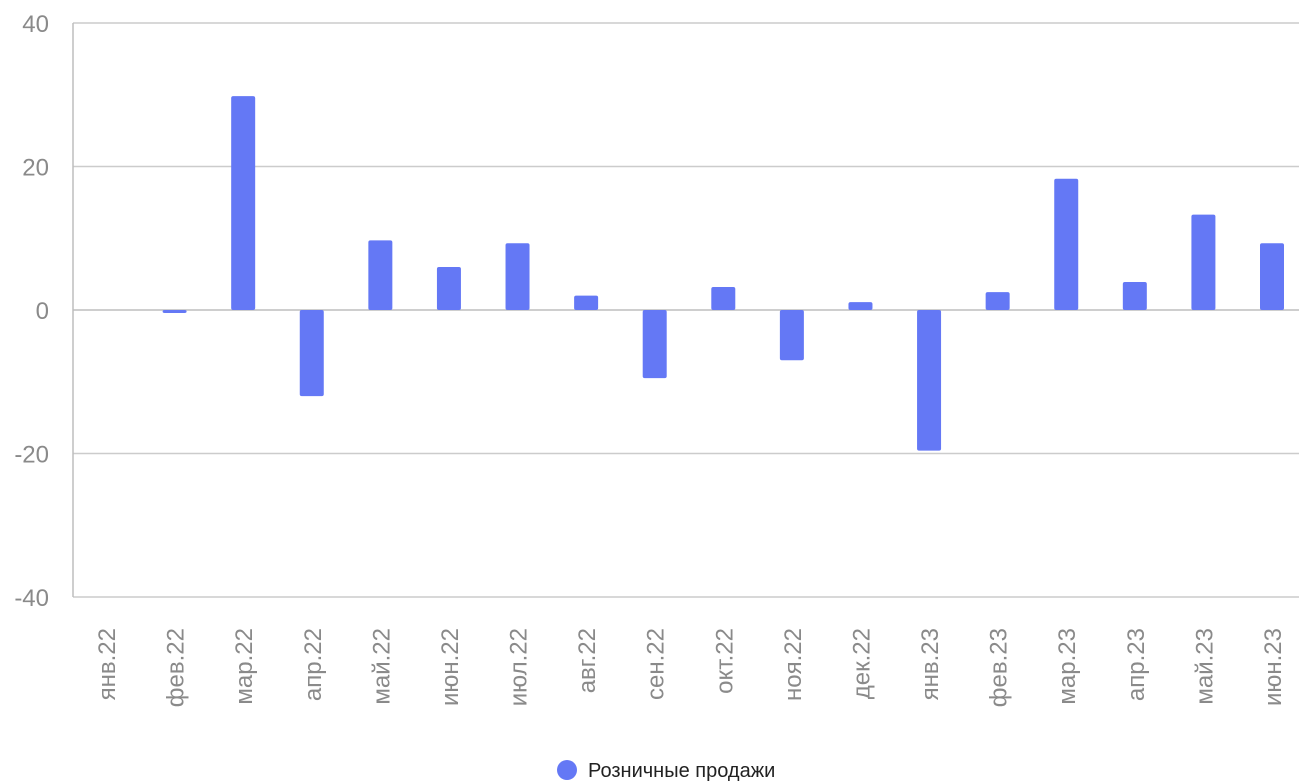 The width and height of the screenshot is (1299, 782). What do you see at coordinates (656, 664) in the screenshot?
I see `x-tick-label: сен.22` at bounding box center [656, 664].